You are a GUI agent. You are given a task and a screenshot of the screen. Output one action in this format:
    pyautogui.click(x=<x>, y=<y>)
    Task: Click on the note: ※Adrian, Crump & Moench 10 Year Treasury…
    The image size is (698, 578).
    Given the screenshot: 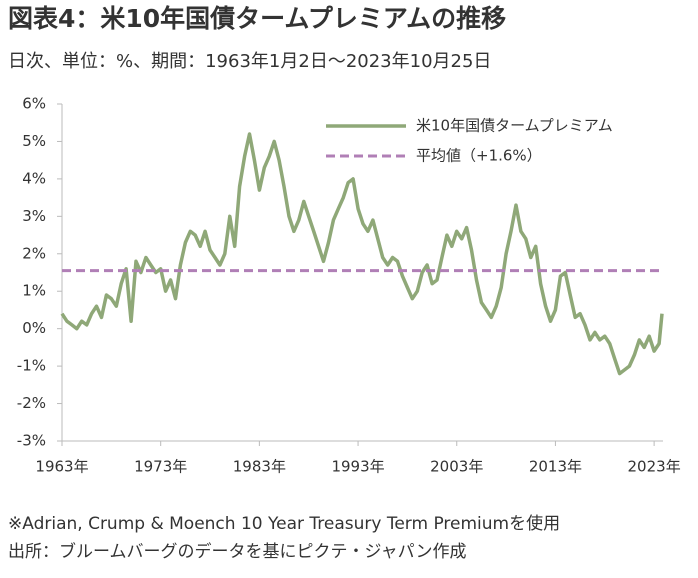 What is the action you would take?
    pyautogui.click(x=284, y=523)
    